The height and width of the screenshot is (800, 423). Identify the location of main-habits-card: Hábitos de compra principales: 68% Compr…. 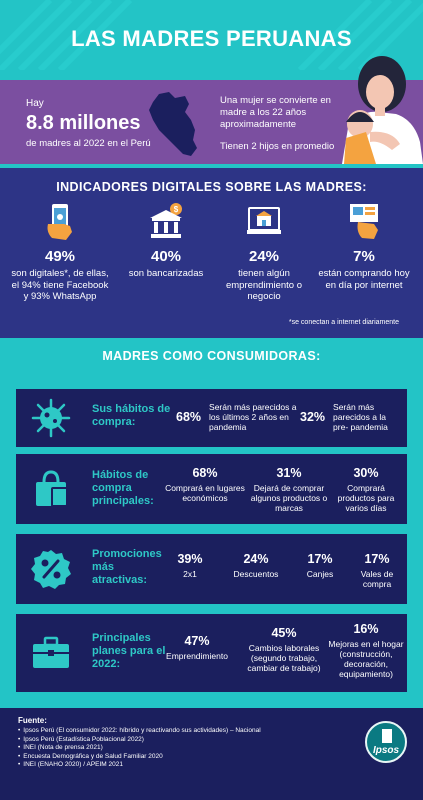
(211, 489).